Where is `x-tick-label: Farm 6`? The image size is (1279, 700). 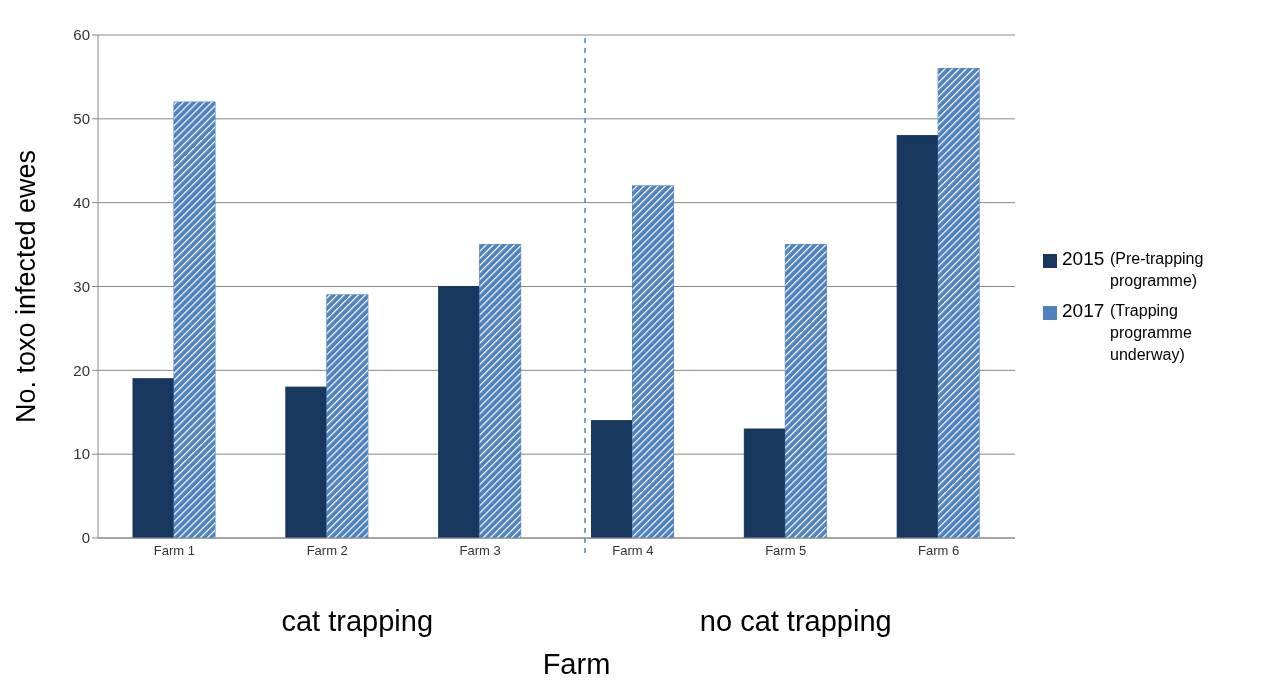 x-tick-label: Farm 6 is located at coordinates (939, 551).